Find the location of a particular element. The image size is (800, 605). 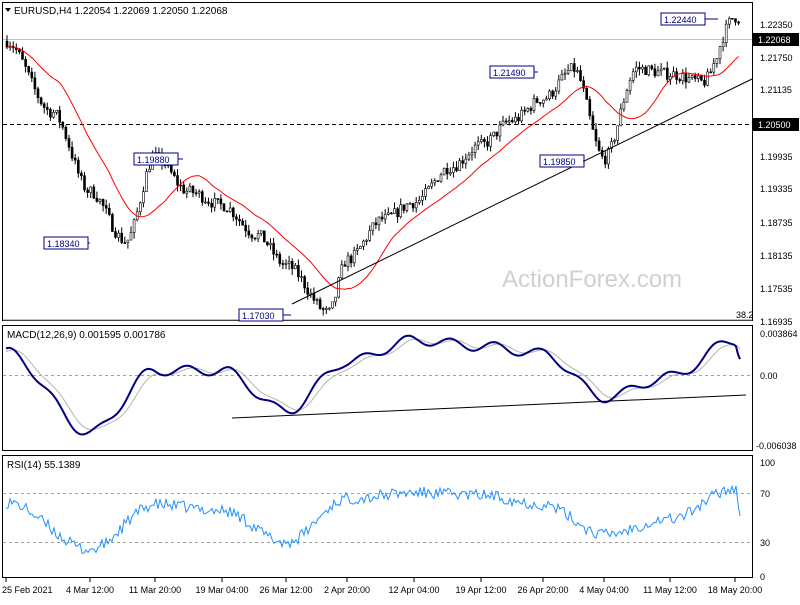

x-tick-label: 19 Mar 04:00 is located at coordinates (221, 590).